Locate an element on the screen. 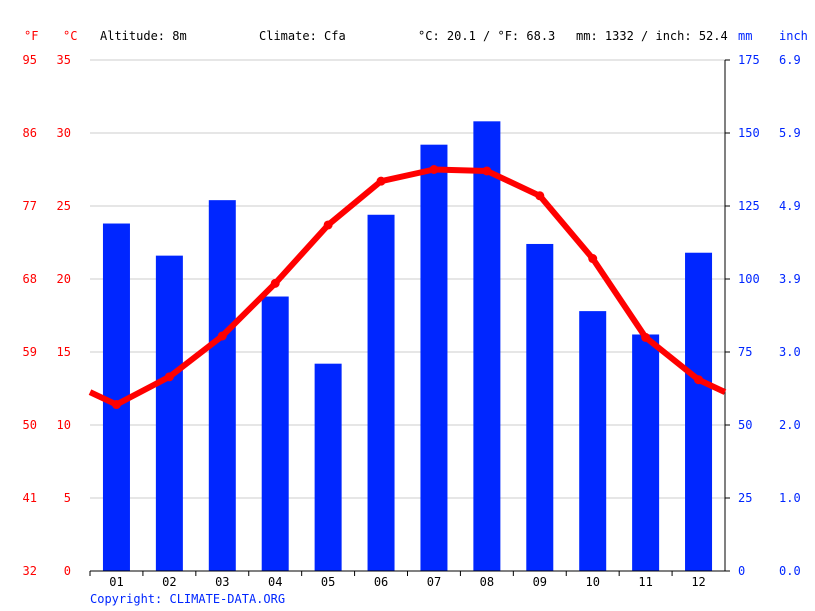  tick-label-f: 68 is located at coordinates (30, 279).